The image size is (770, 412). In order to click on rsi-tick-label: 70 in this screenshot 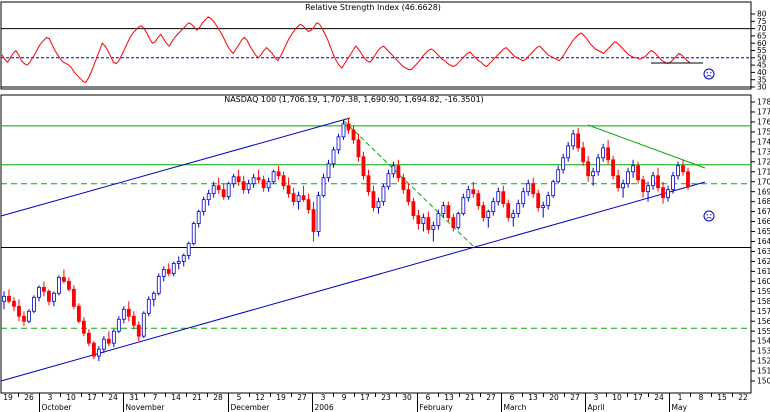, I will do `click(762, 28)`.